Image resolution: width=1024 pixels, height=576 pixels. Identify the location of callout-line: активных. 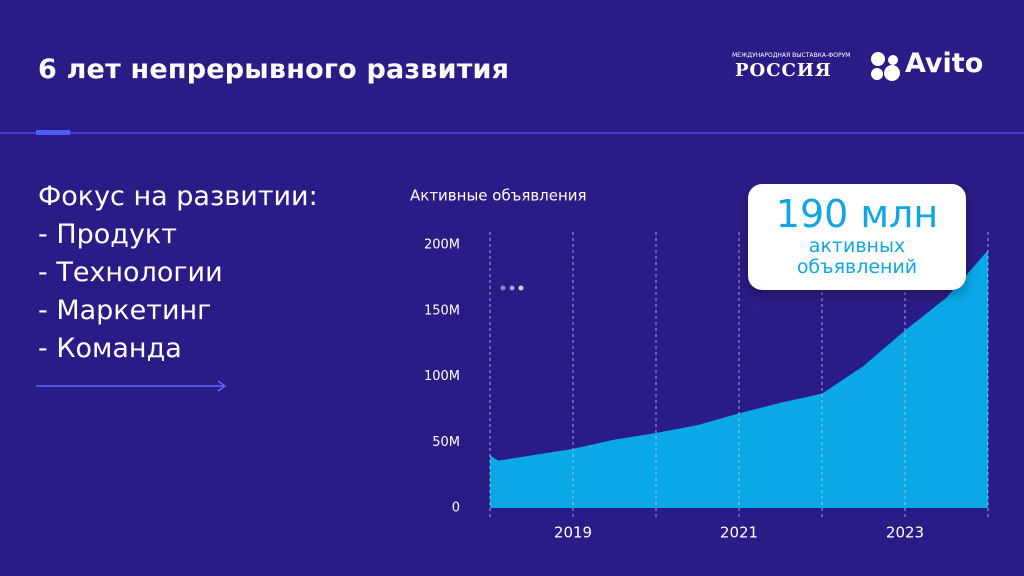
(857, 246).